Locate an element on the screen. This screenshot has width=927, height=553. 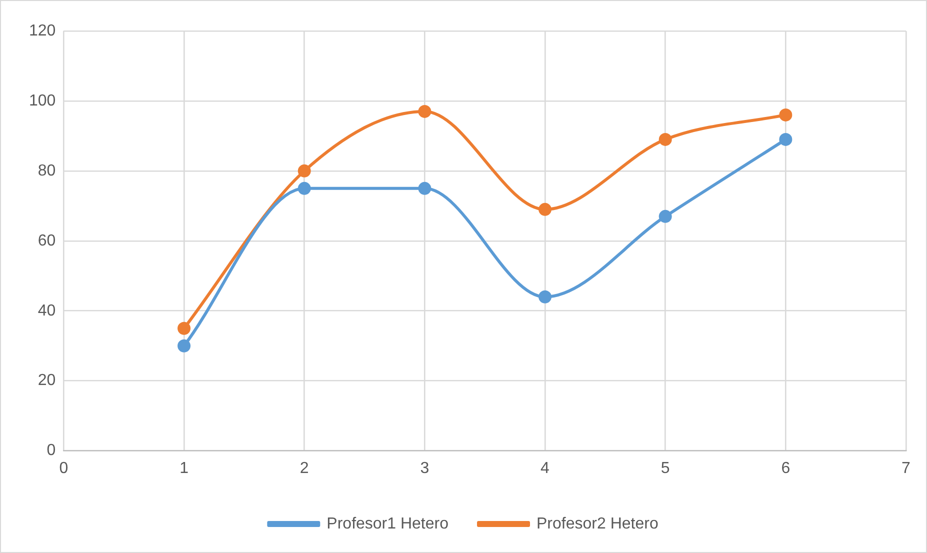
x-tick-label: 2 is located at coordinates (304, 468).